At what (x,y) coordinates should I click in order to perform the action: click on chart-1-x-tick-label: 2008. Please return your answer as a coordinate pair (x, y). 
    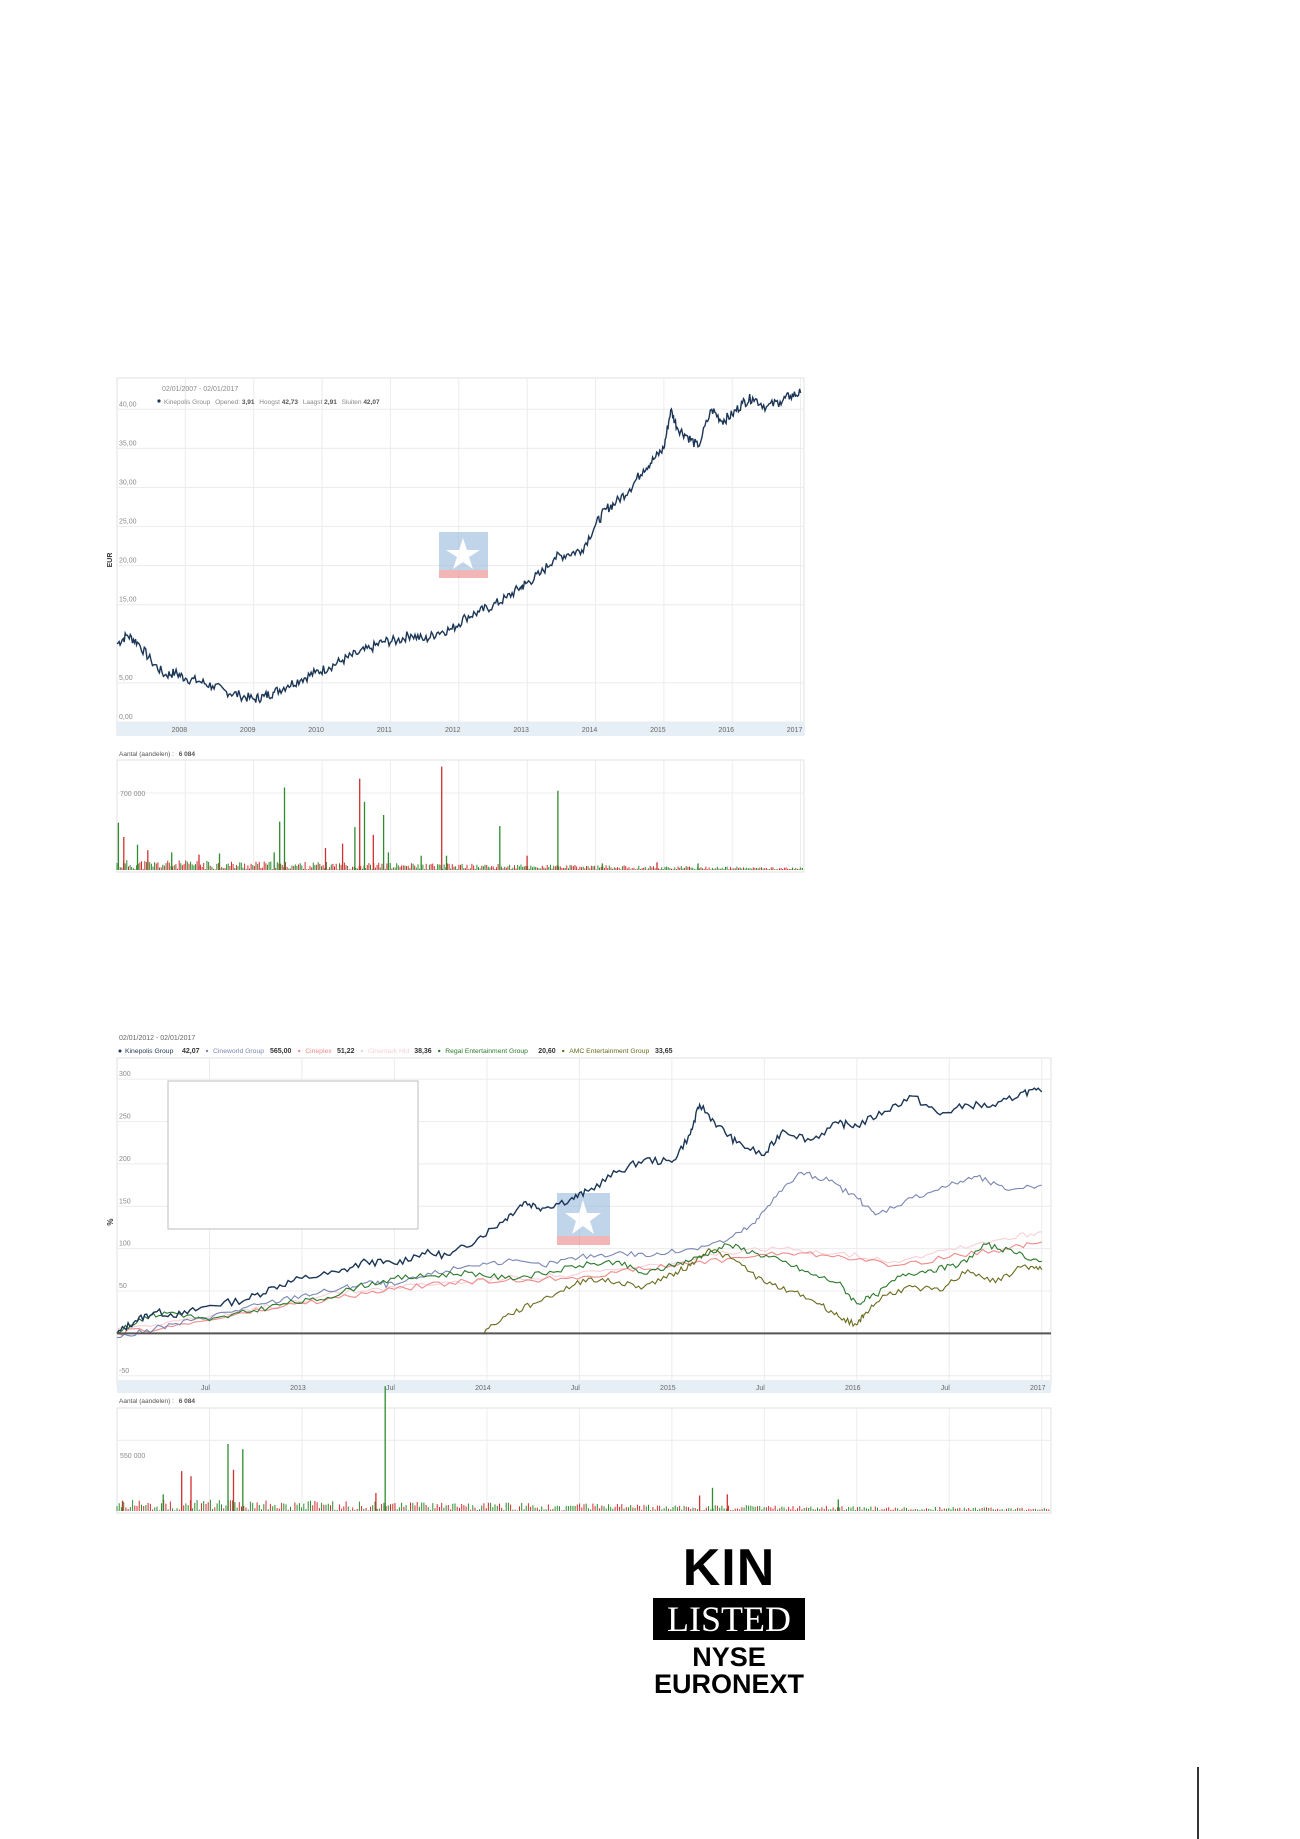
    Looking at the image, I should click on (180, 730).